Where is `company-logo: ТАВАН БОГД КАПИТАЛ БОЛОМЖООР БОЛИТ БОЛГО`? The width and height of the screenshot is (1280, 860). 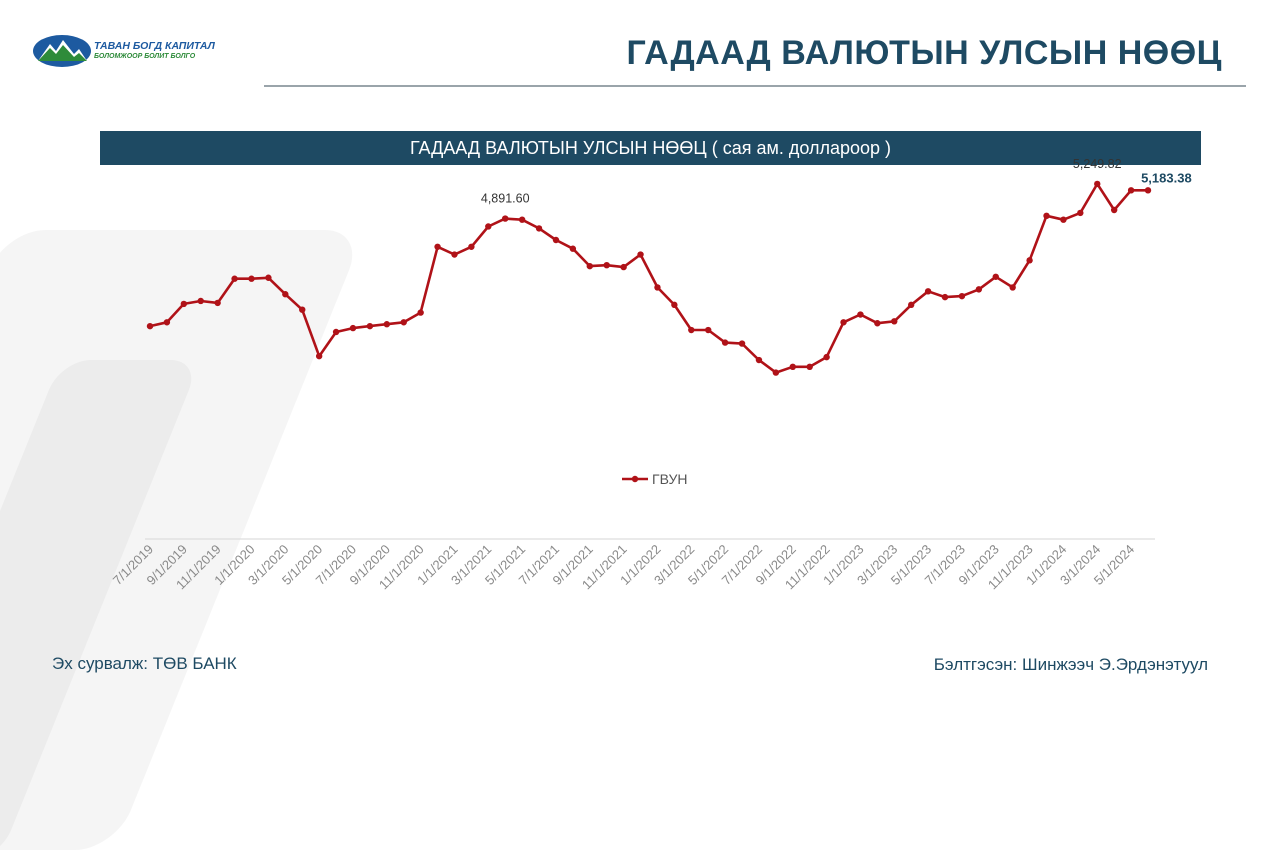
company-logo: ТАВАН БОГД КАПИТАЛ БОЛОМЖООР БОЛИТ БОЛГО is located at coordinates (137, 52).